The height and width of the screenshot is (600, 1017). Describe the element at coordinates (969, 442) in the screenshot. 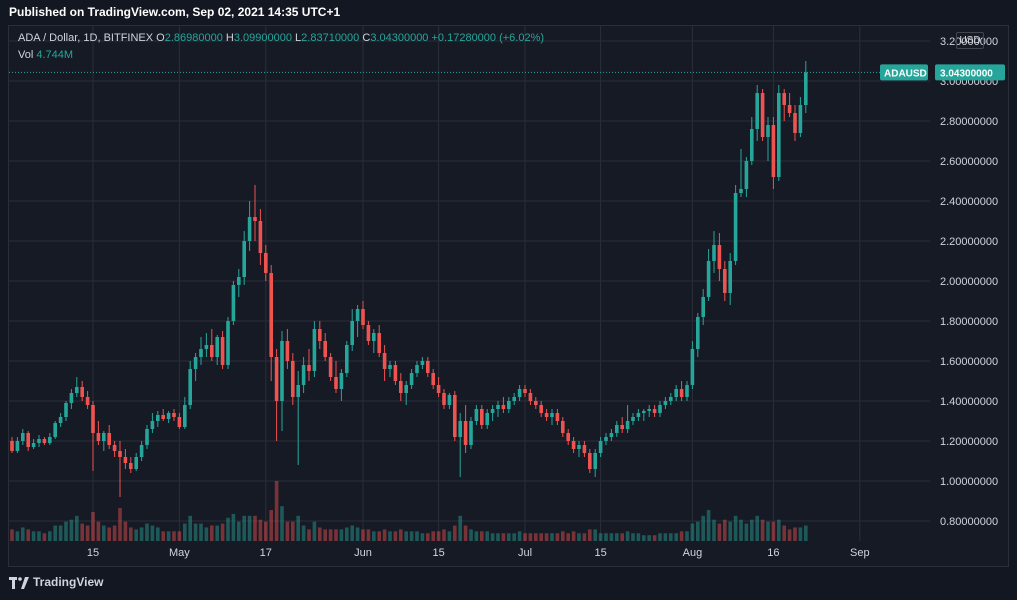

I see `price-tick-label: 1.20000000` at that location.